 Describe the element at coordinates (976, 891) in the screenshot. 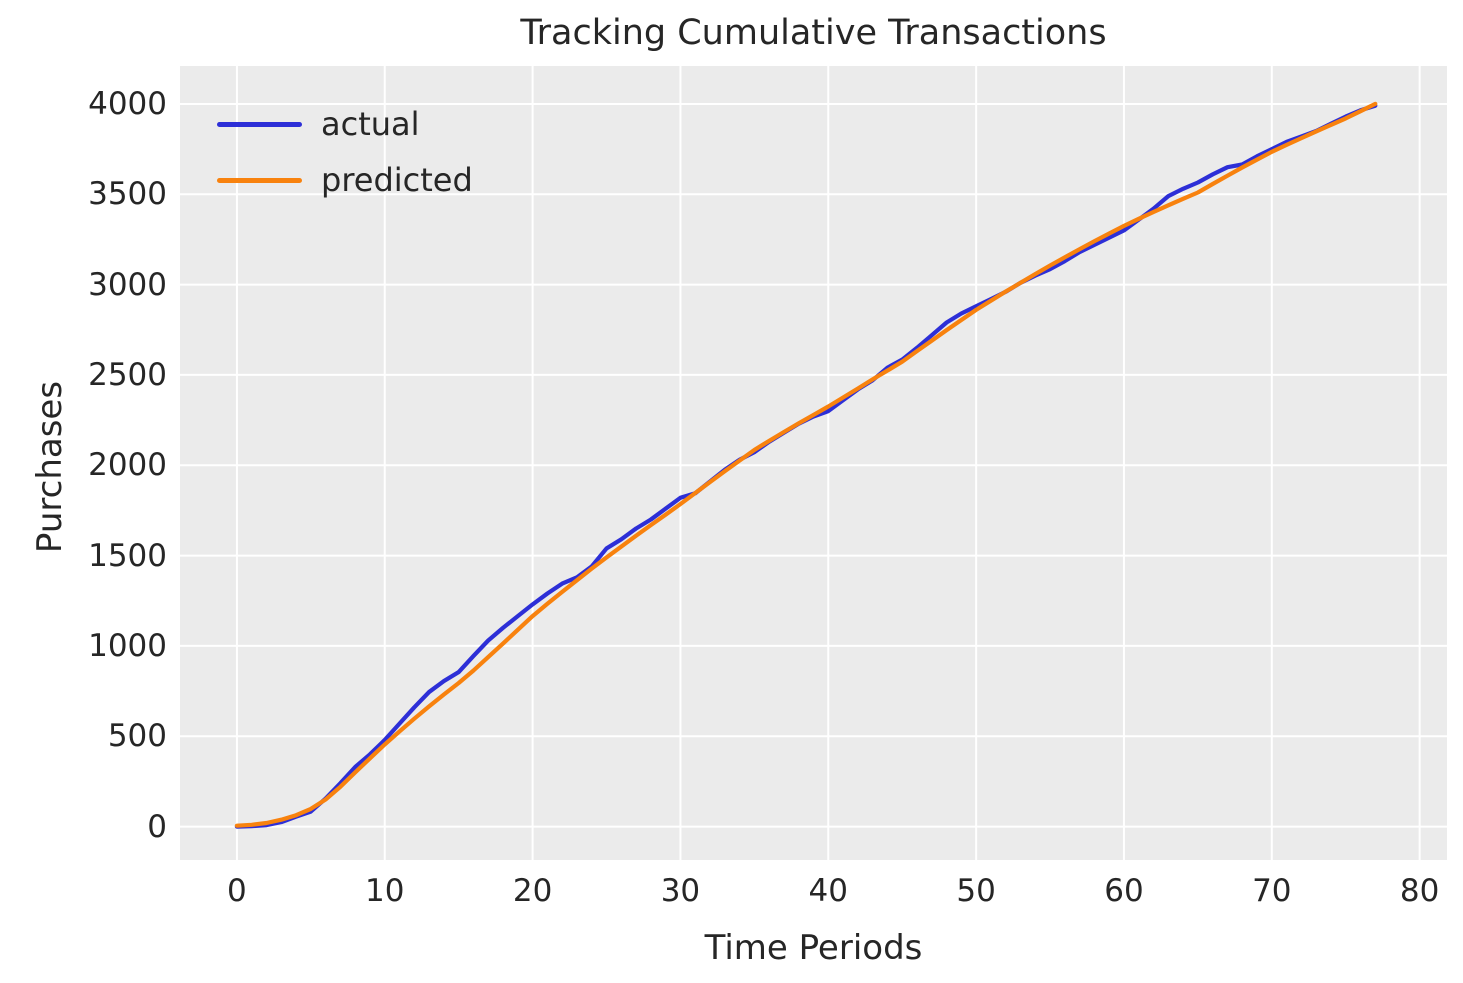

I see `x-tick-label: 50` at that location.